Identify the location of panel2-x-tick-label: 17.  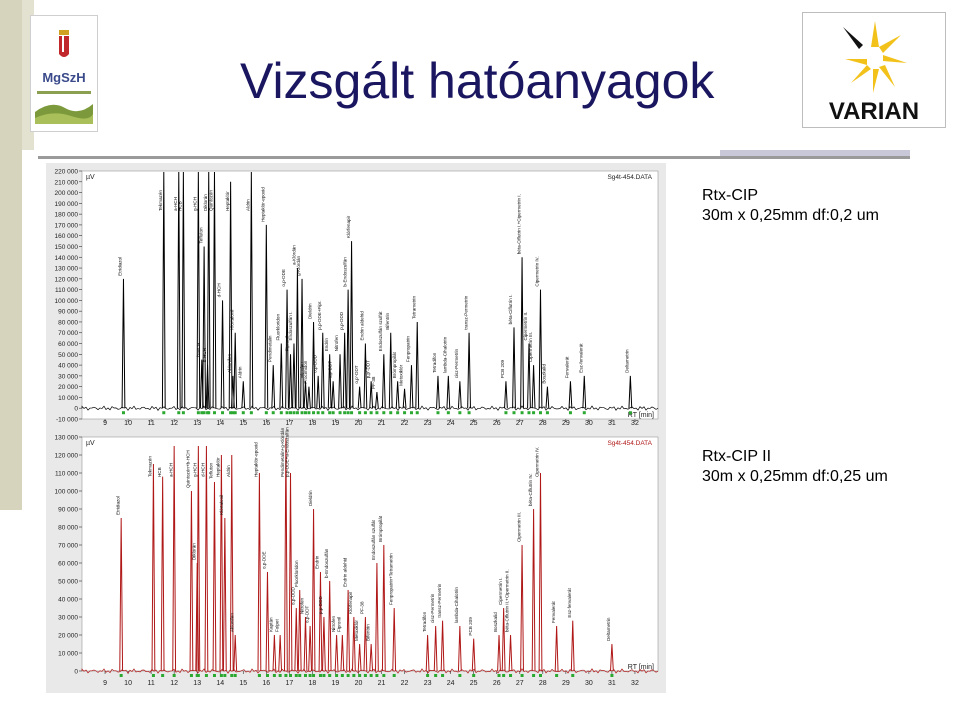
(289, 683).